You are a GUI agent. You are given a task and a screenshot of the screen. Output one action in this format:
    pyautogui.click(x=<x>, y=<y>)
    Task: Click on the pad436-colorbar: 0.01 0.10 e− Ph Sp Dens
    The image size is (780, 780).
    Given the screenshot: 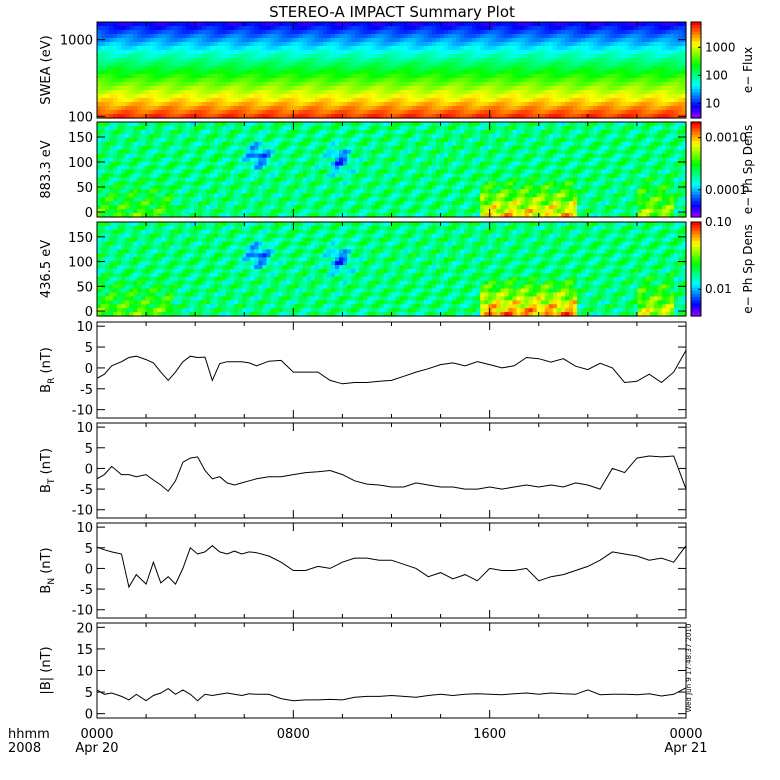 What is the action you would take?
    pyautogui.click(x=722, y=266)
    